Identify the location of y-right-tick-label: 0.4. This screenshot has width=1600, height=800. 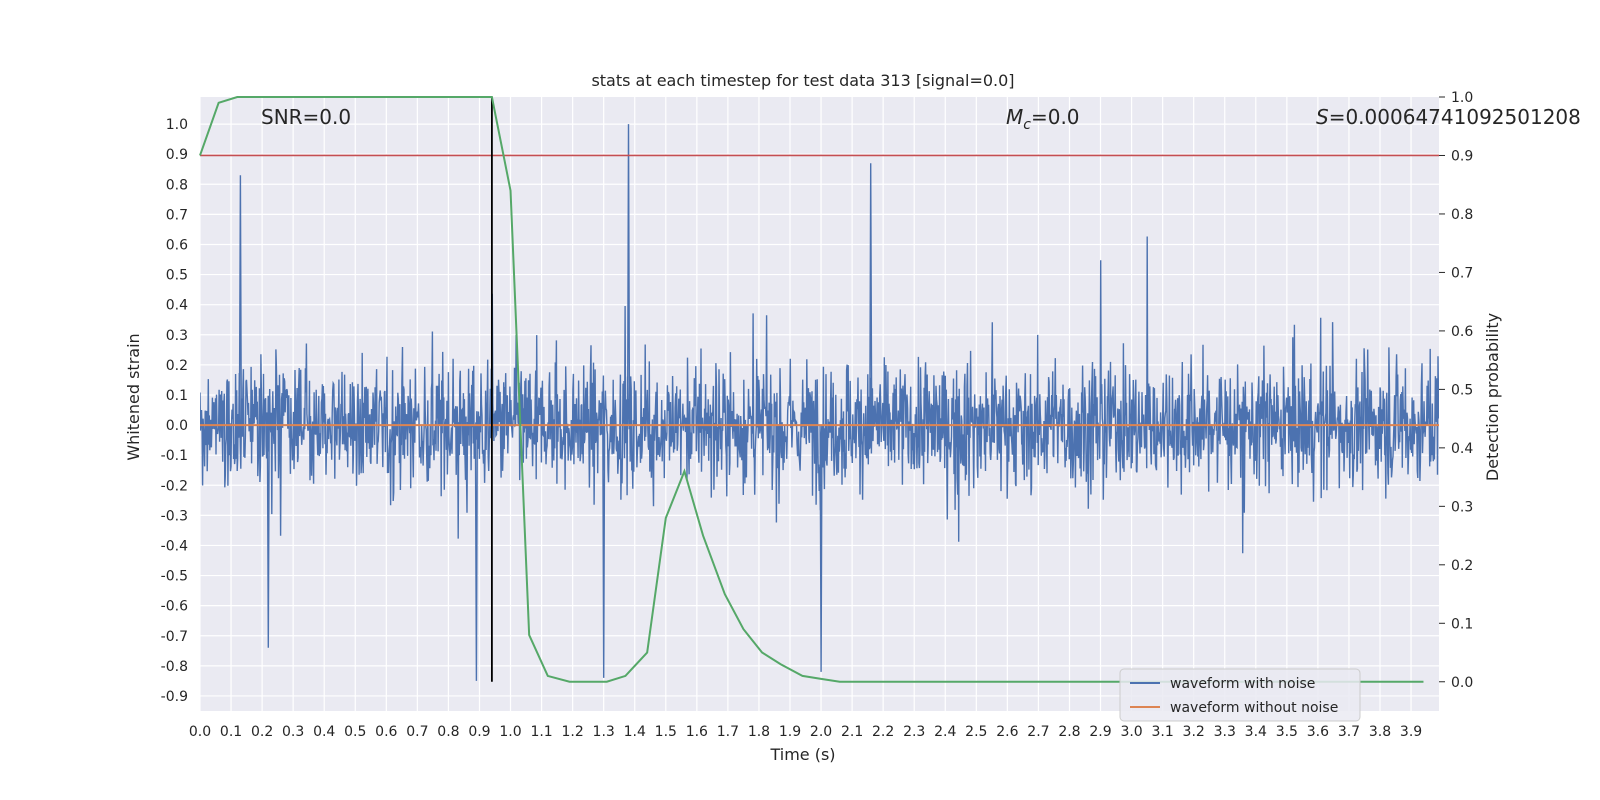
(1462, 449).